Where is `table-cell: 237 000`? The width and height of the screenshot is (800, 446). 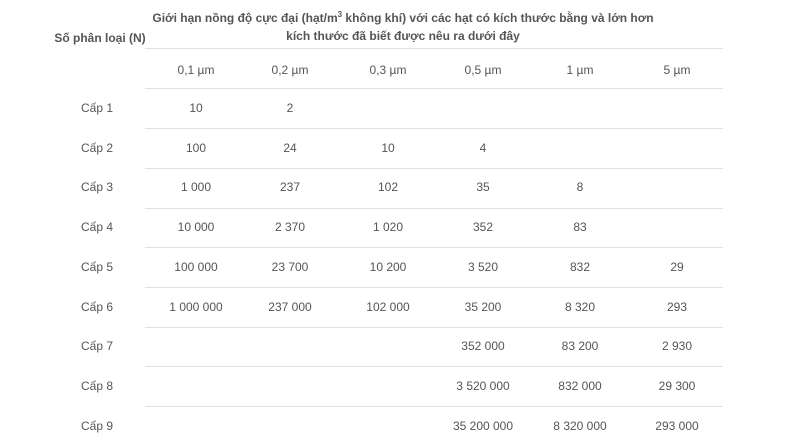
table-cell: 237 000 is located at coordinates (290, 306).